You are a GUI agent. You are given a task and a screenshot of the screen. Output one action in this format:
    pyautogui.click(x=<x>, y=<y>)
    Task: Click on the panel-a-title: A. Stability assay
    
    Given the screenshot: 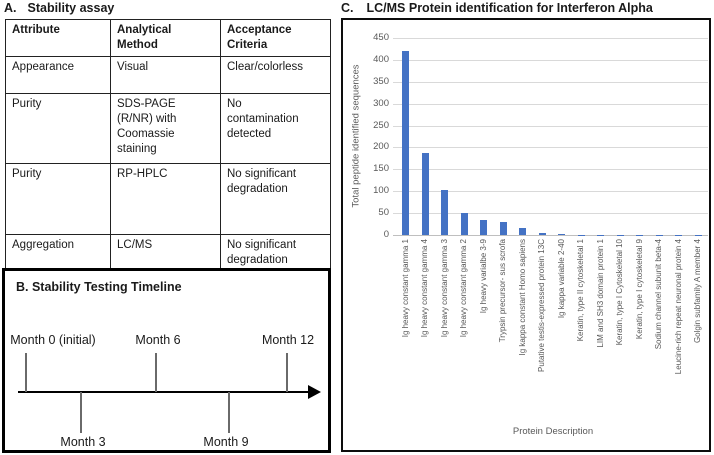 What is the action you would take?
    pyautogui.click(x=59, y=8)
    